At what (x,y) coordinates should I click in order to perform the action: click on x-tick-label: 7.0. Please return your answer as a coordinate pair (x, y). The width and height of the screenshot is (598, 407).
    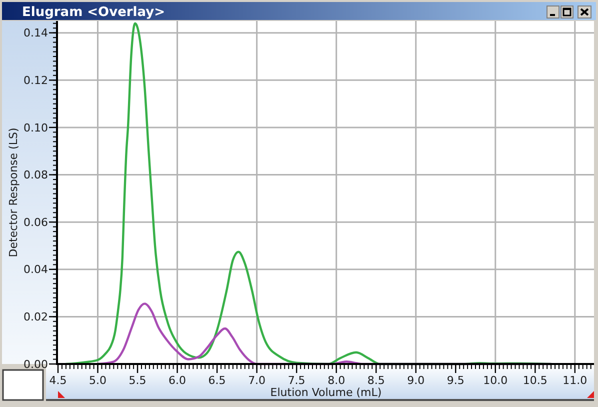
    Looking at the image, I should click on (257, 380).